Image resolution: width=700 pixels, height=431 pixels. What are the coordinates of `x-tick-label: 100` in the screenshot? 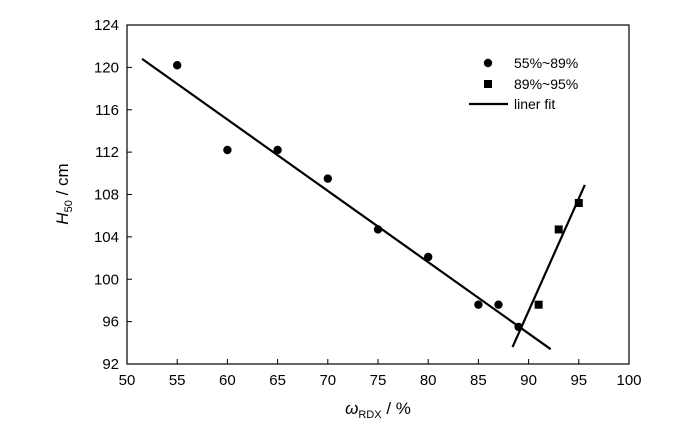 It's located at (628, 380).